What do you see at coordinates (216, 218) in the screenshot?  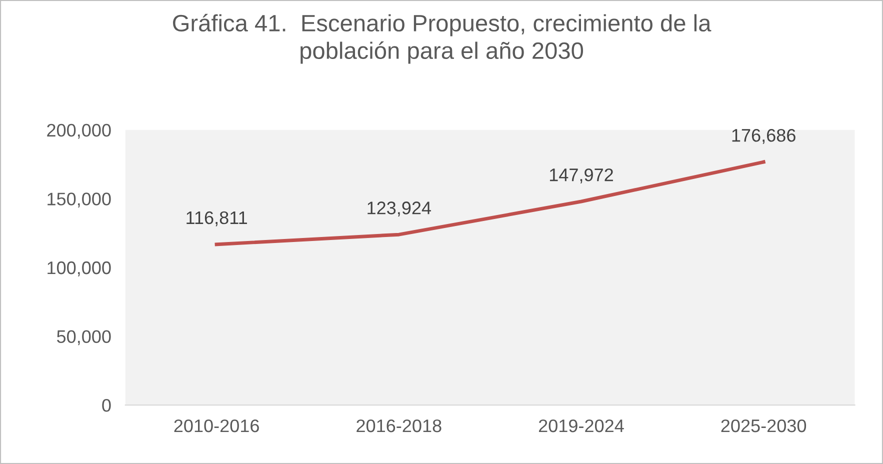 I see `data-label: 116,811` at bounding box center [216, 218].